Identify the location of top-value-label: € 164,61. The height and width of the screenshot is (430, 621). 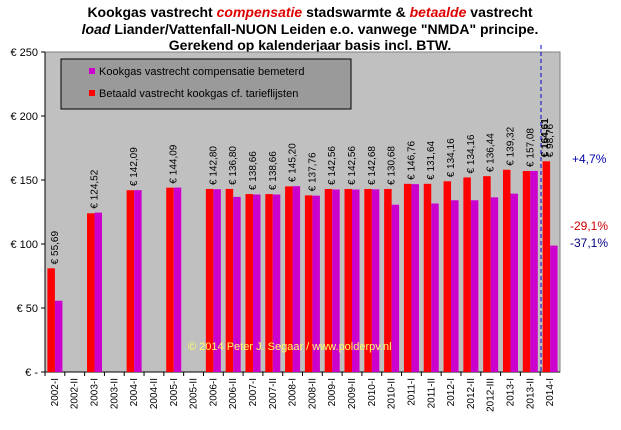
(545, 137).